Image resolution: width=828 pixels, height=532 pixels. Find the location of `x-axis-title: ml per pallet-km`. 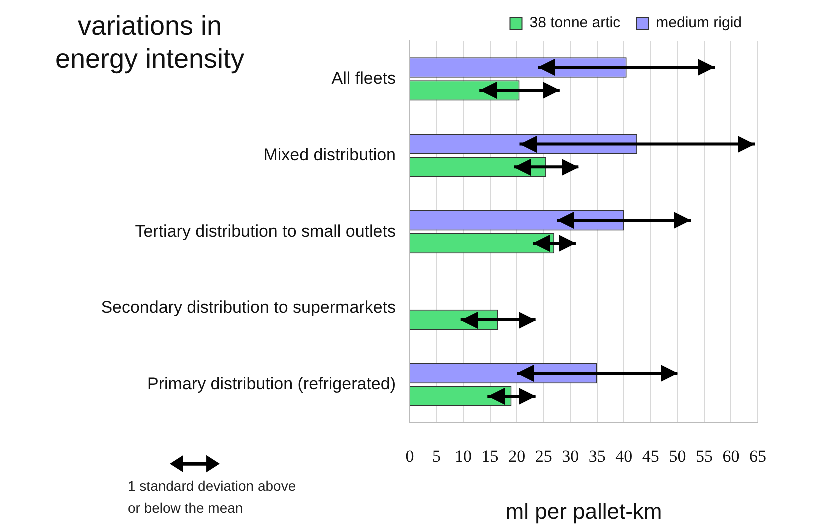

x-axis-title: ml per pallet-km is located at coordinates (584, 511).